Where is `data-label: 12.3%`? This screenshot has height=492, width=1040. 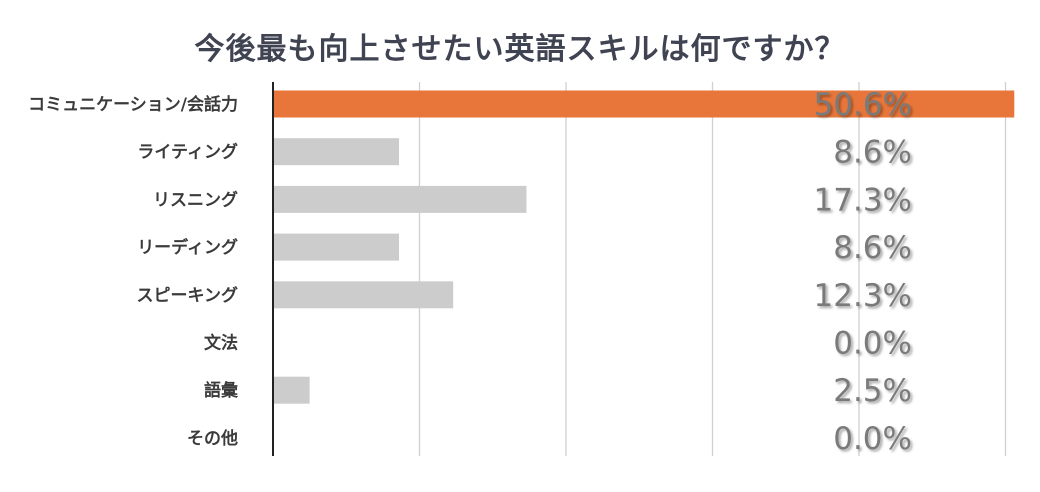
data-label: 12.3% is located at coordinates (863, 296).